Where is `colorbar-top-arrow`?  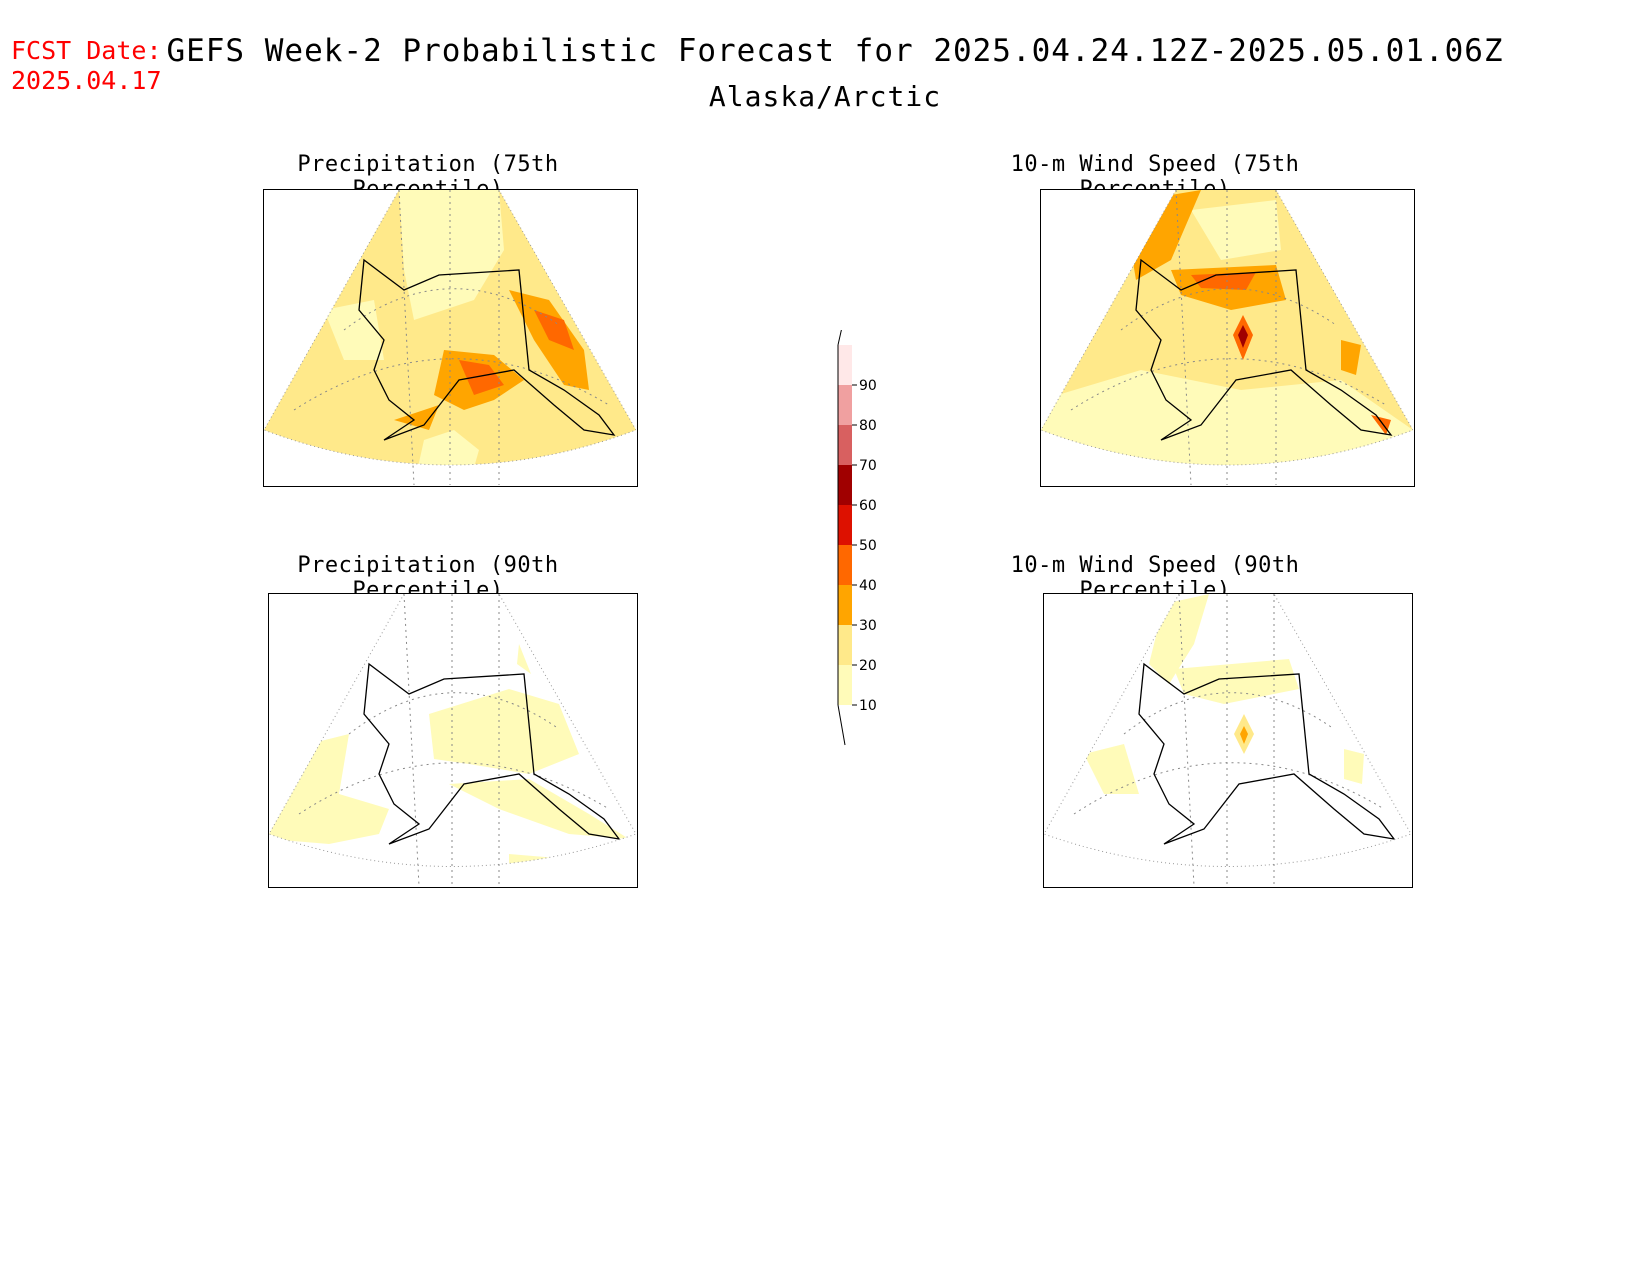 colorbar-top-arrow is located at coordinates (839, 338).